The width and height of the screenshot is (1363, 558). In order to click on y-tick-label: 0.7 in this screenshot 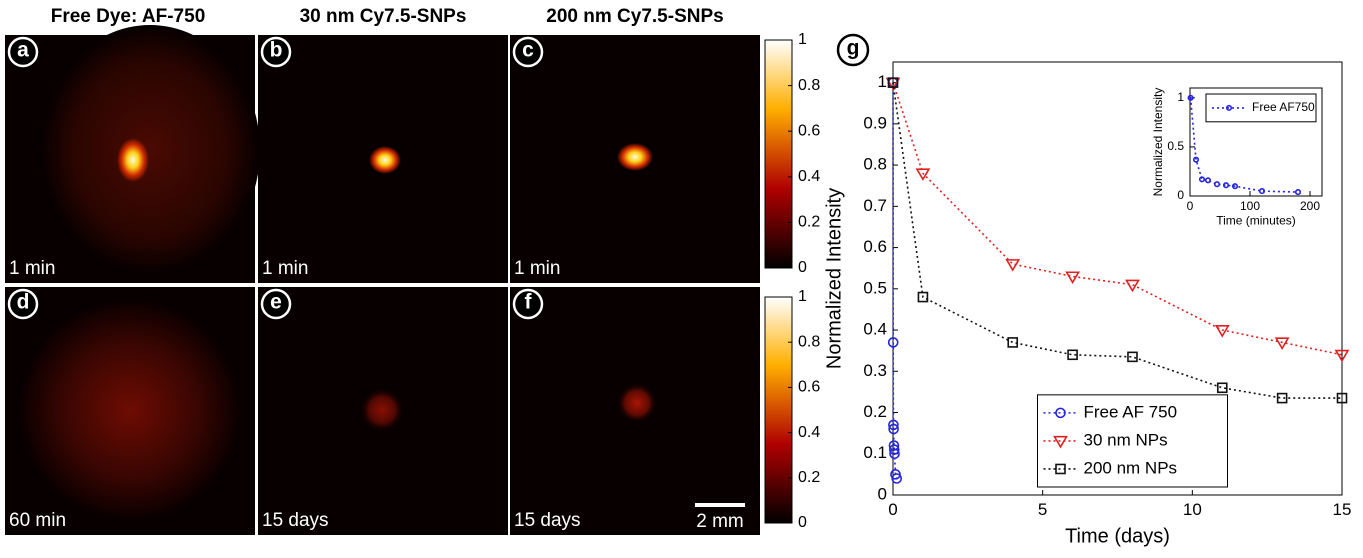, I will do `click(875, 205)`.